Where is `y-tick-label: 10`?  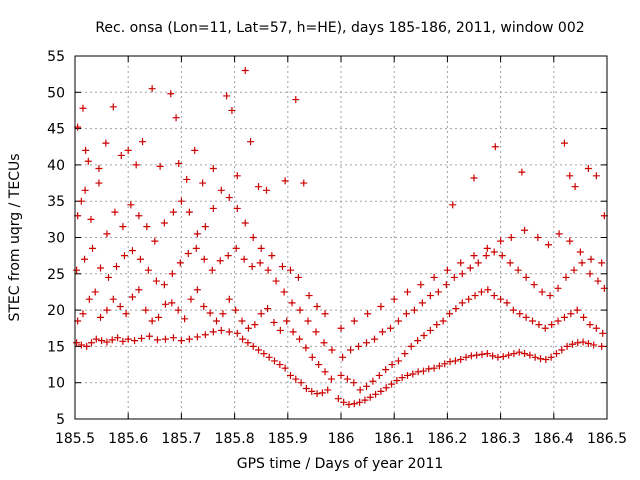
y-tick-label: 10 is located at coordinates (56, 384).